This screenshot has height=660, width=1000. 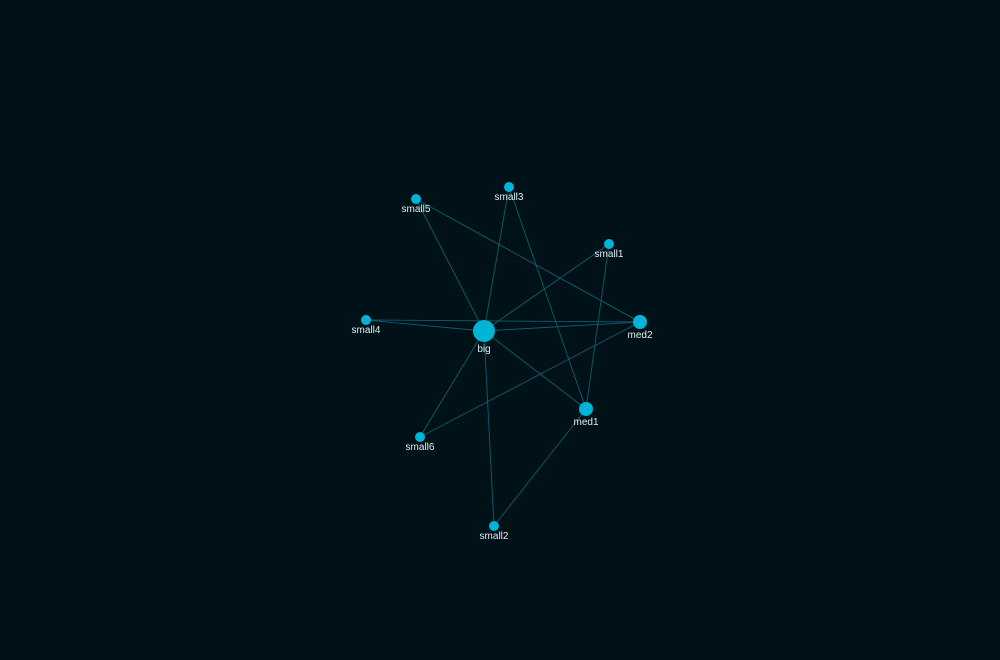 I want to click on node-circle-small3, so click(x=509, y=187).